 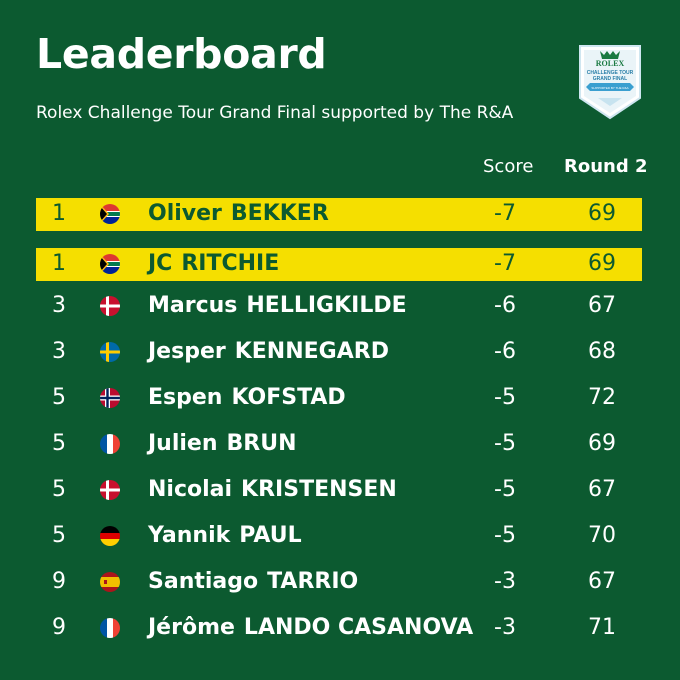 I want to click on player-first-name: Julien, so click(x=183, y=443).